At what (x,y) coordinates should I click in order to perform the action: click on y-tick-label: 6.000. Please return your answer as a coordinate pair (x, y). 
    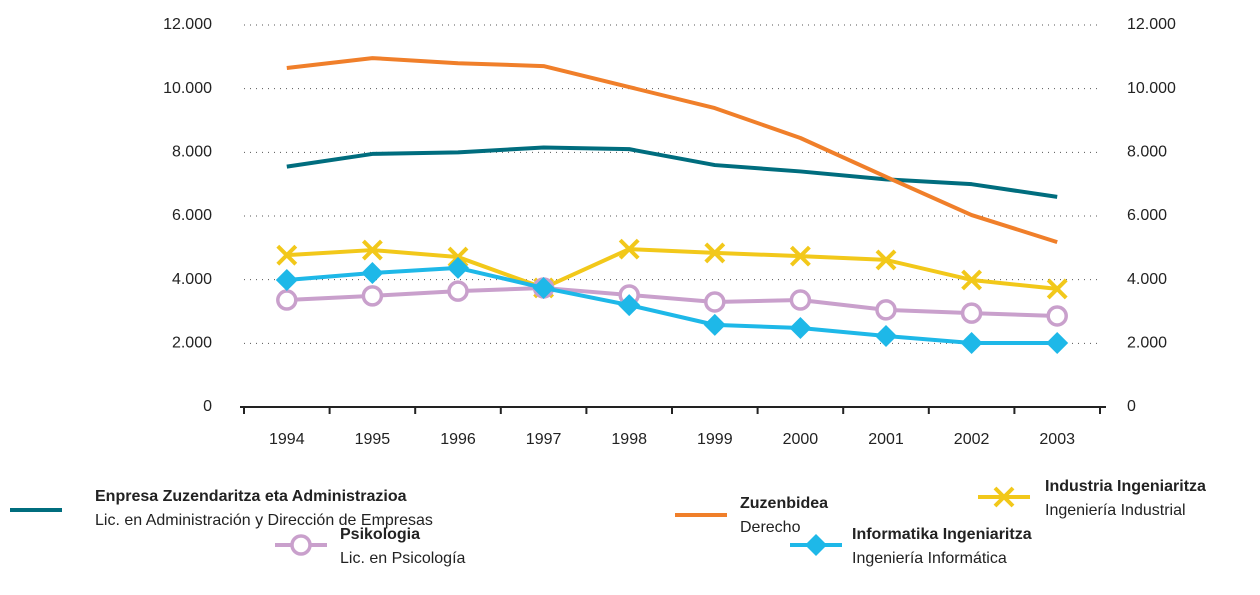
    Looking at the image, I should click on (192, 215).